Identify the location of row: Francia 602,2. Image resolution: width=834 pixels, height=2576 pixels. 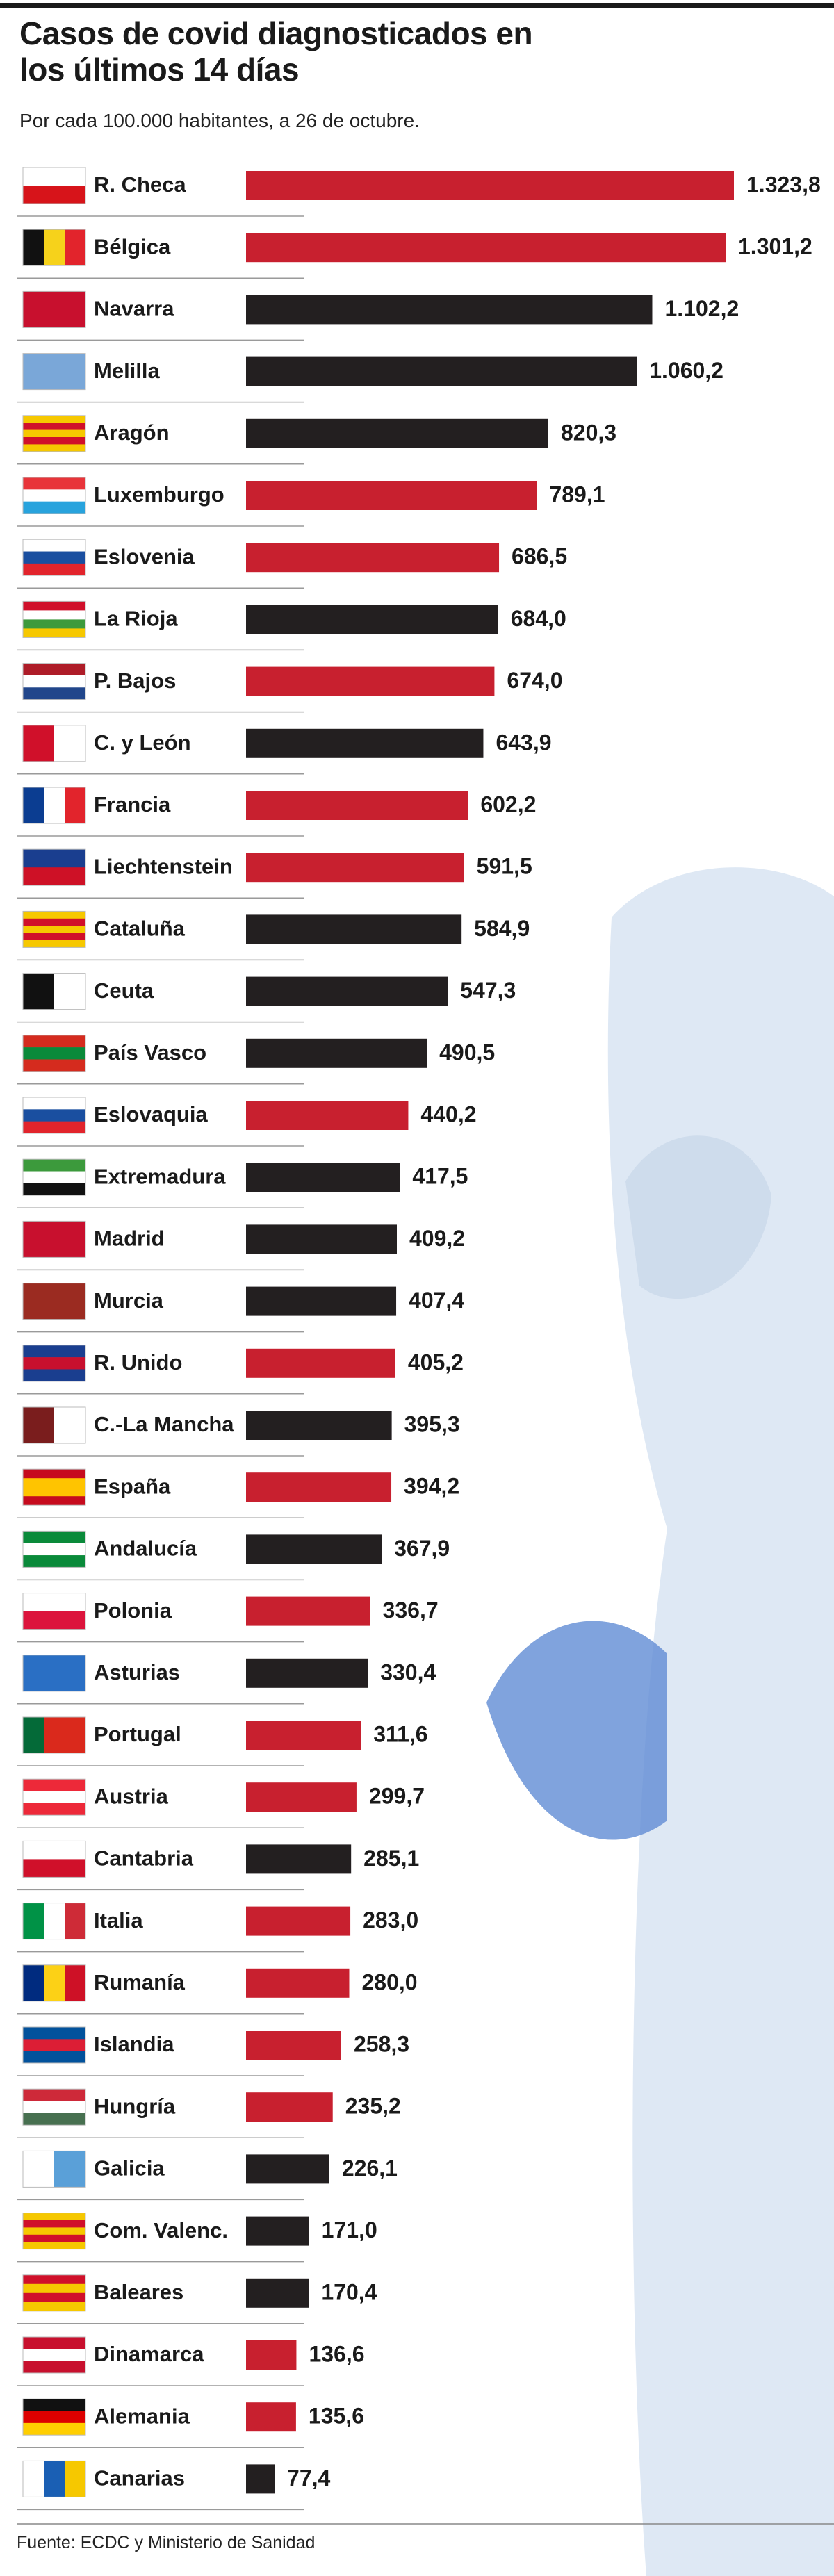
(276, 812).